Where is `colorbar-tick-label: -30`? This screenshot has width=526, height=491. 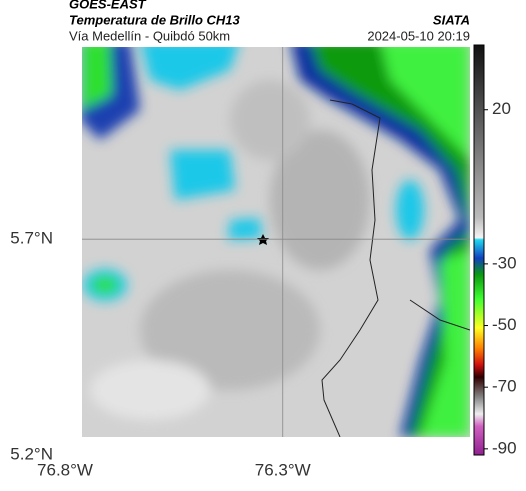 colorbar-tick-label: -30 is located at coordinates (504, 262).